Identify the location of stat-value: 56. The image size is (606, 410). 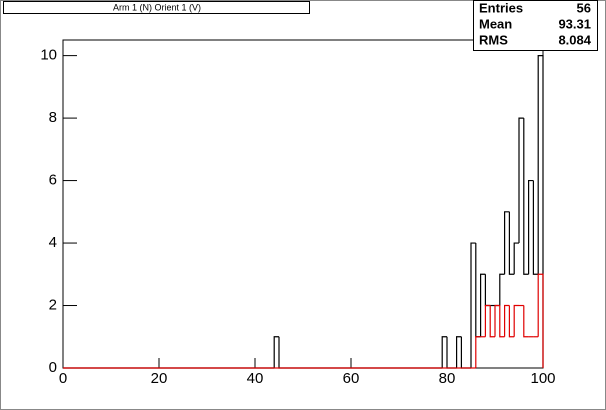
(584, 7).